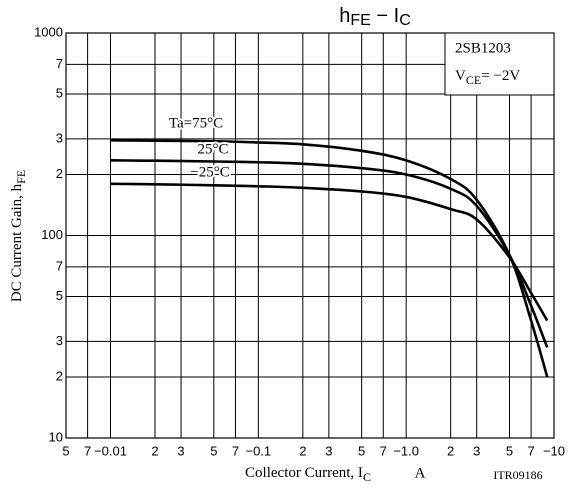 This screenshot has height=488, width=580. Describe the element at coordinates (52, 234) in the screenshot. I see `y-tick-label: 100` at that location.